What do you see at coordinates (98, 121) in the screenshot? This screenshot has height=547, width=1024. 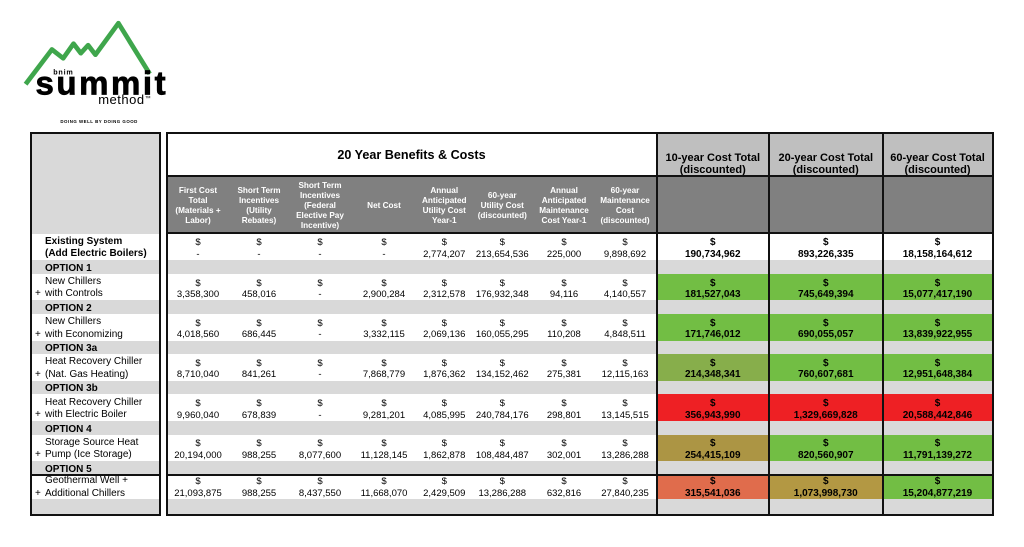 I see `svg-text: DOING WELL BY DOING GOOD` at bounding box center [98, 121].